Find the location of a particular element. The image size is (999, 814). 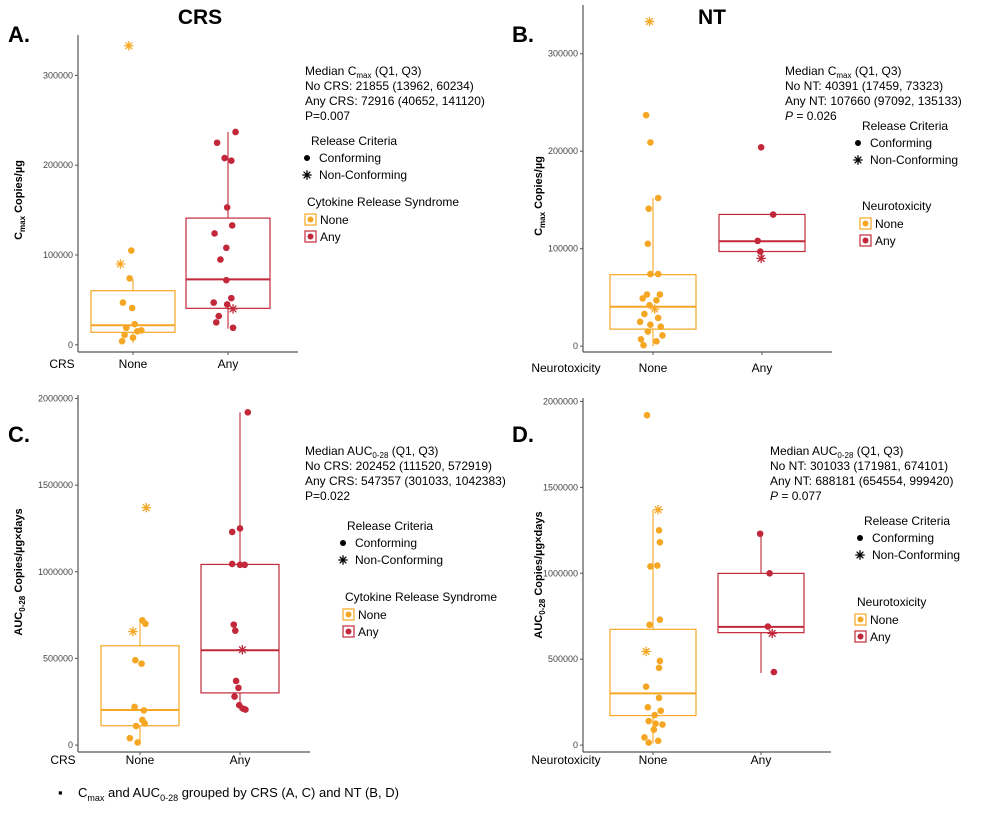

annotation-line2: No CRS: 21855 (13962, 60234) is located at coordinates (389, 86).